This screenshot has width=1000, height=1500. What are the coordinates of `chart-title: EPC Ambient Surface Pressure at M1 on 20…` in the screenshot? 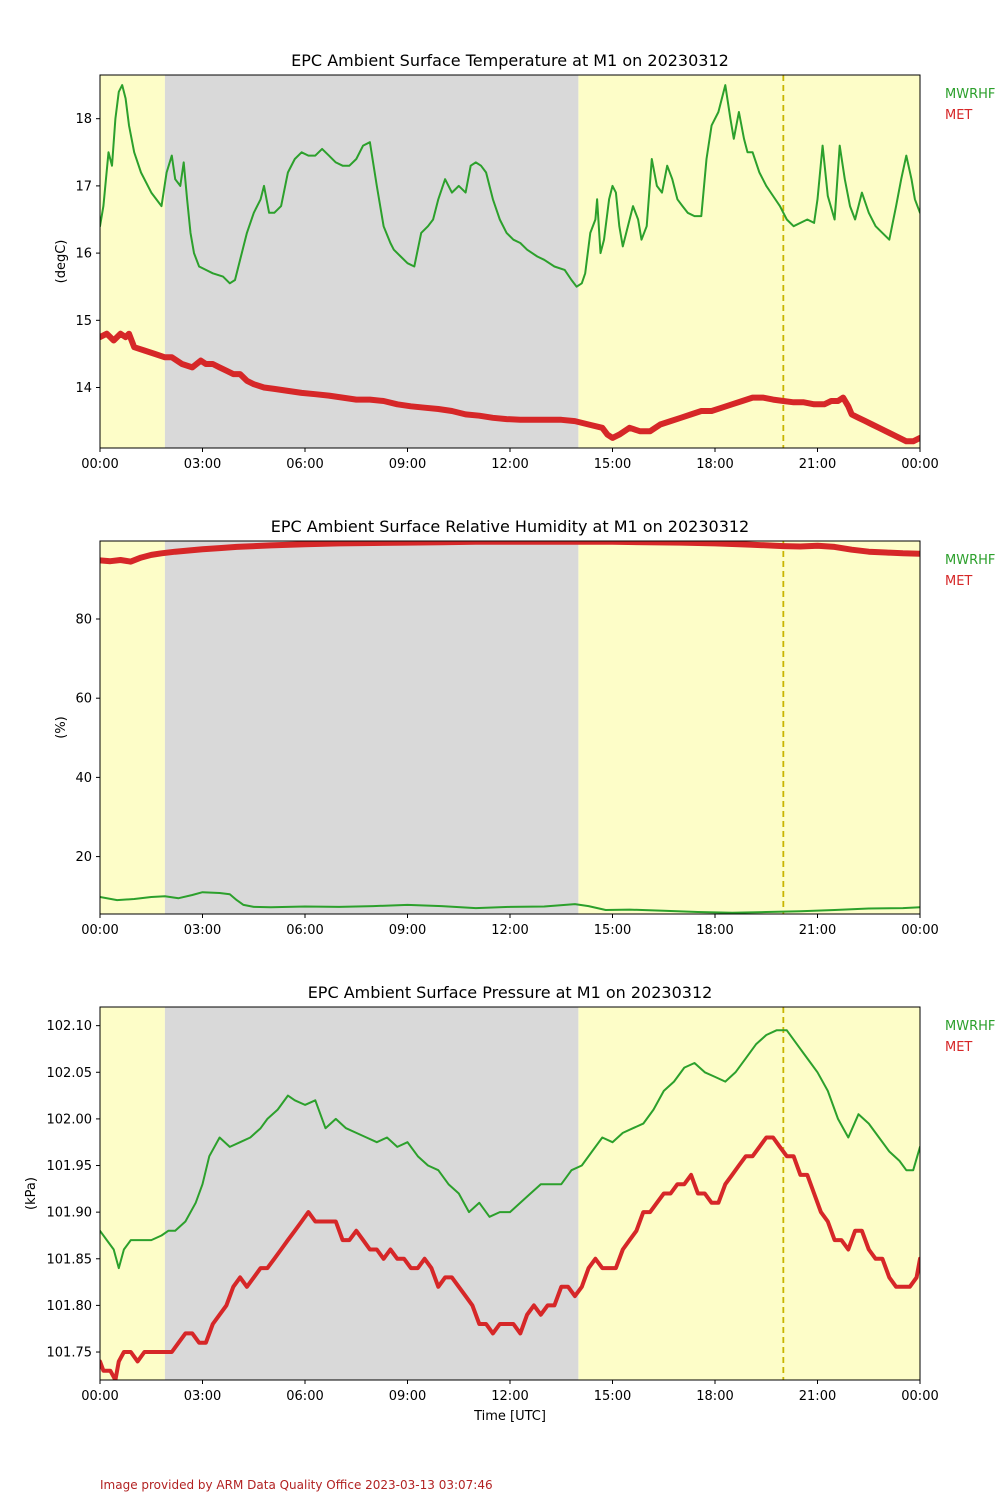 It's located at (510, 992).